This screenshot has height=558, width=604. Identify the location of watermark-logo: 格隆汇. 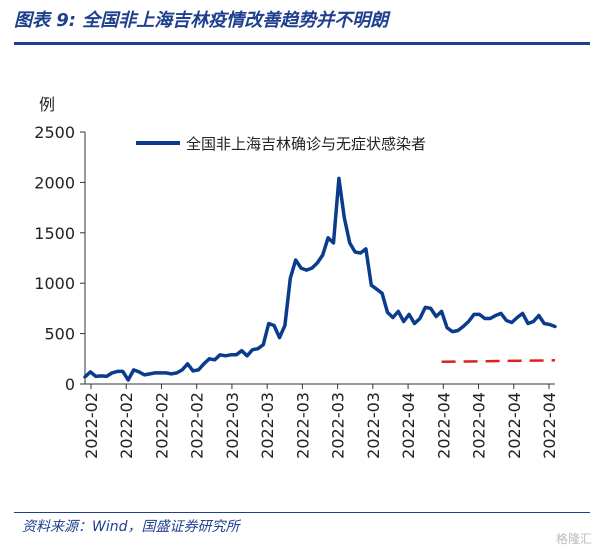
(573, 539).